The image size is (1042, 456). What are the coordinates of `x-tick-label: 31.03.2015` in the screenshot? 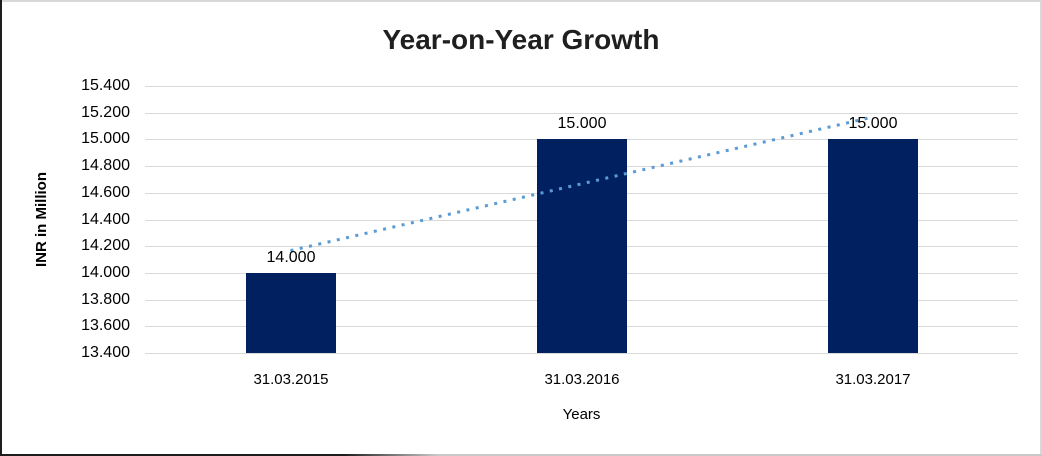 It's located at (291, 379).